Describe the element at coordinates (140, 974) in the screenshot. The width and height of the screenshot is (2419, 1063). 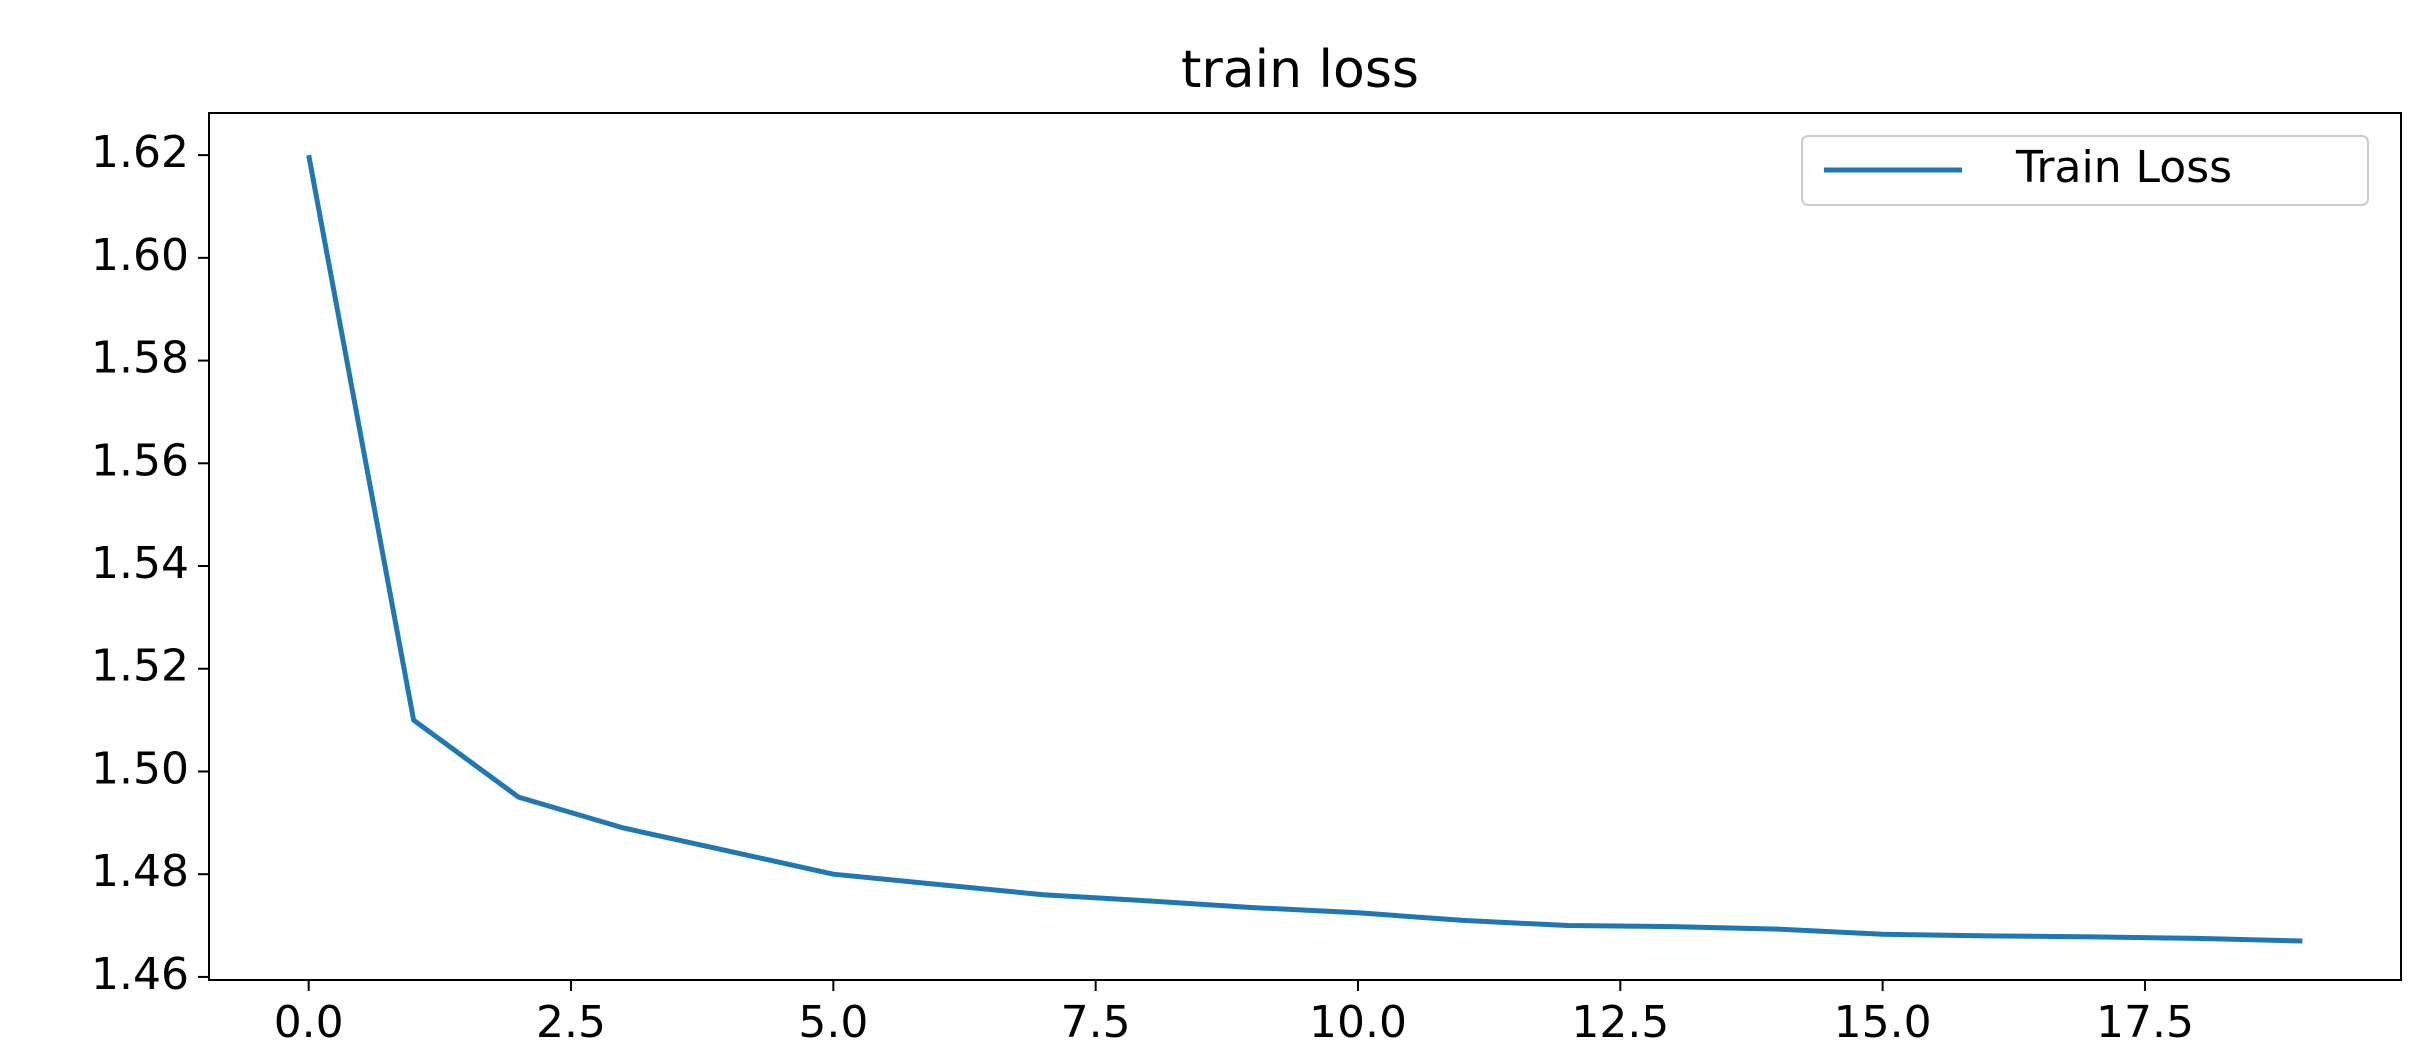
I see `y-tick-label: 1.46` at that location.